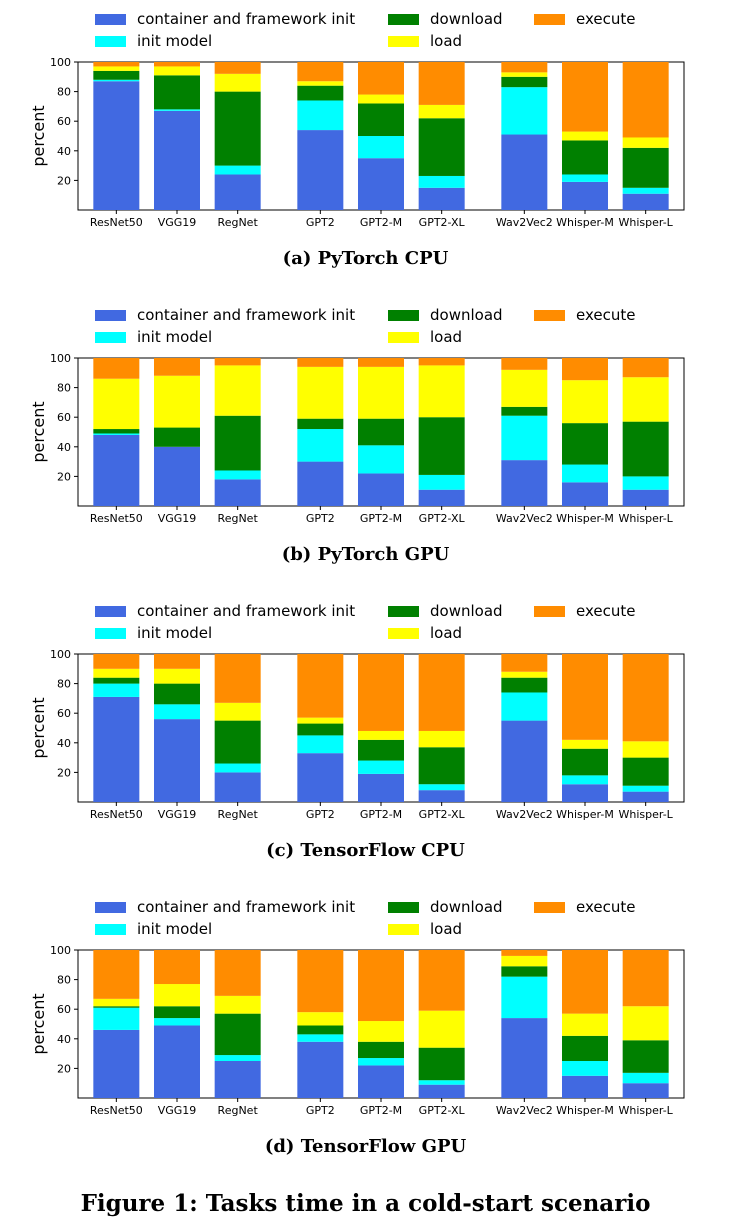 Image resolution: width=731 pixels, height=1232 pixels. I want to click on legend-label: container and framework init, so click(246, 907).